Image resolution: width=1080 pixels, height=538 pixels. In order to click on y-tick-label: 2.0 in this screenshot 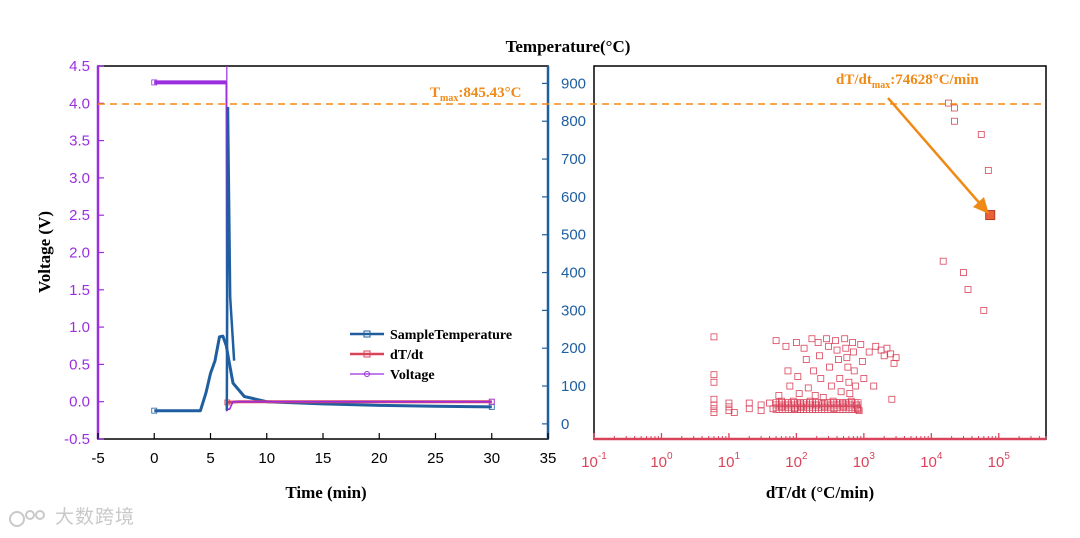, I will do `click(79, 253)`.